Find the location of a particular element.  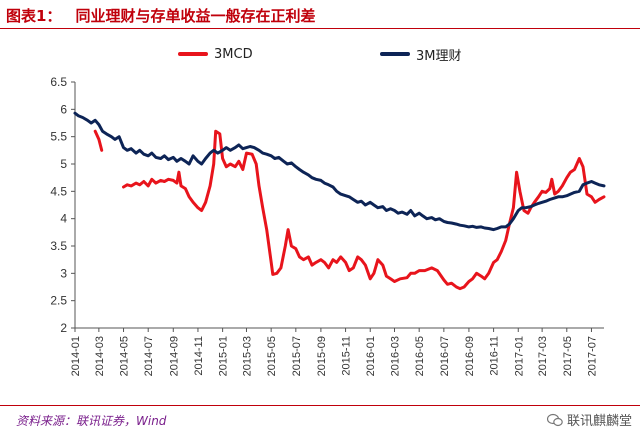

x-tick-label: 2015-01 is located at coordinates (224, 356).